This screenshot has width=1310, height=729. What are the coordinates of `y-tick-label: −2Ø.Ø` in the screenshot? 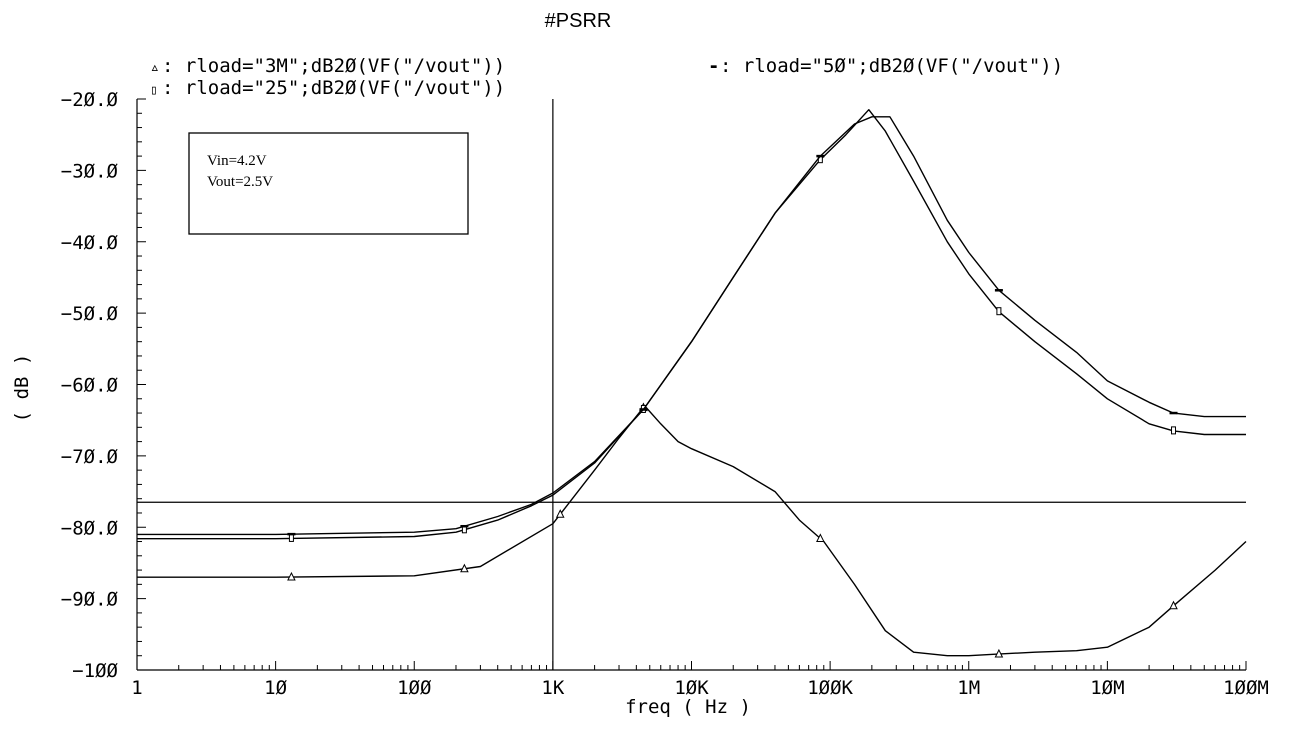 It's located at (90, 100).